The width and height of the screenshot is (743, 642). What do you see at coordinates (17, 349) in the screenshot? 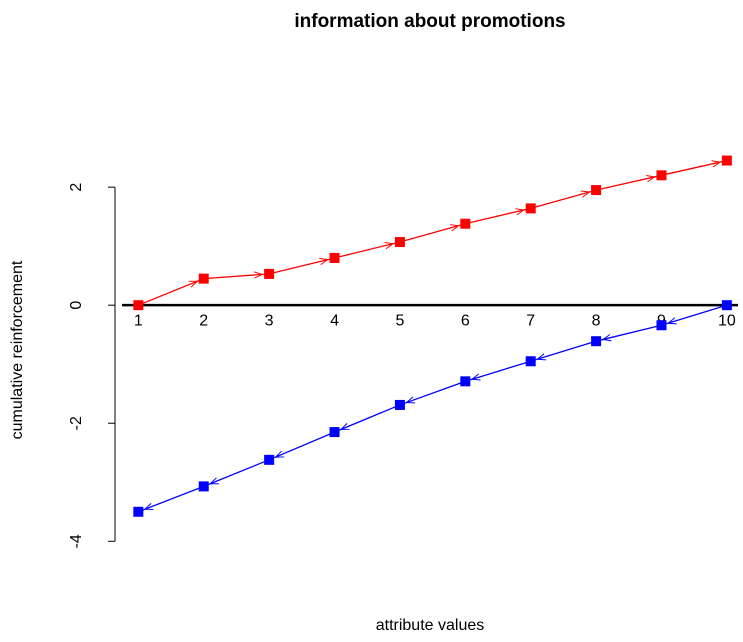
I see `y-axis-label: cumulative reinforcement` at bounding box center [17, 349].